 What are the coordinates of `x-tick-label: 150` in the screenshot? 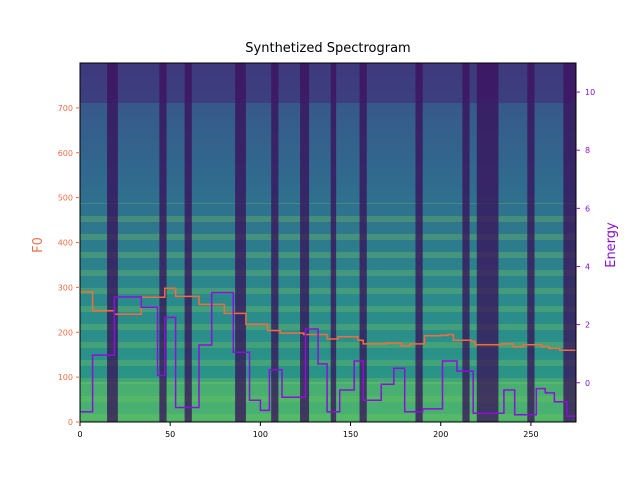 It's located at (350, 434).